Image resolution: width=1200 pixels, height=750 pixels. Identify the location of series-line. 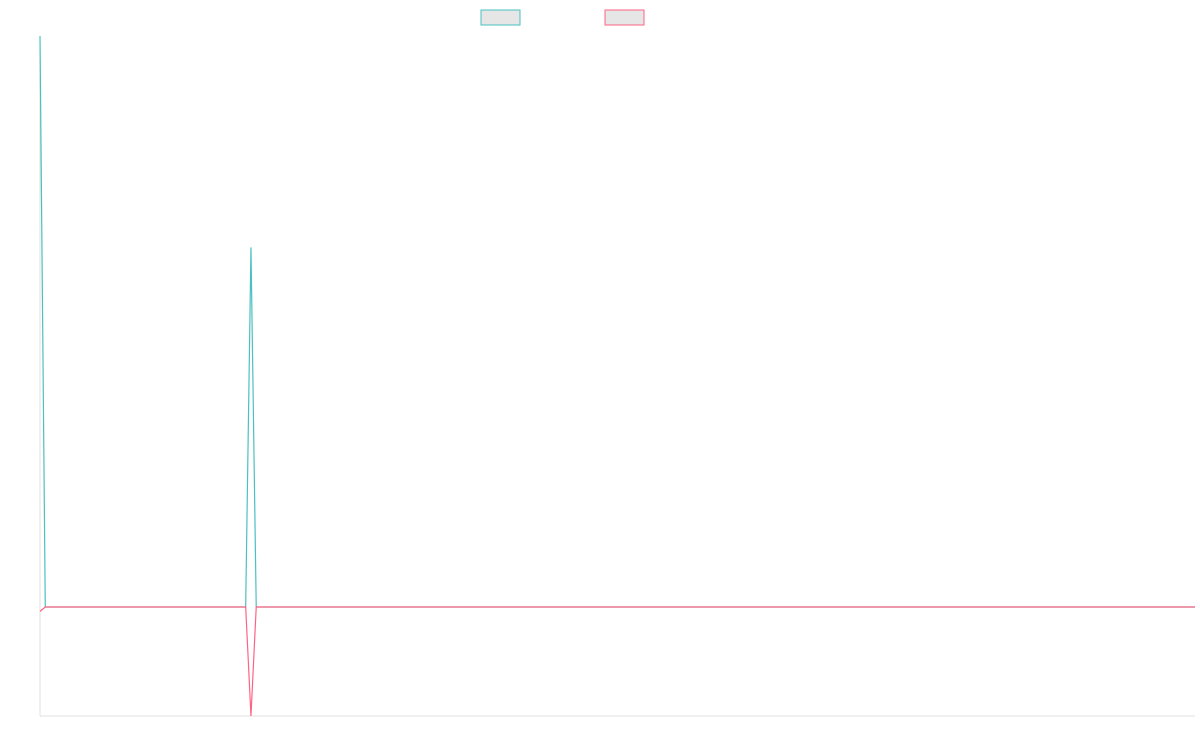
(617, 661).